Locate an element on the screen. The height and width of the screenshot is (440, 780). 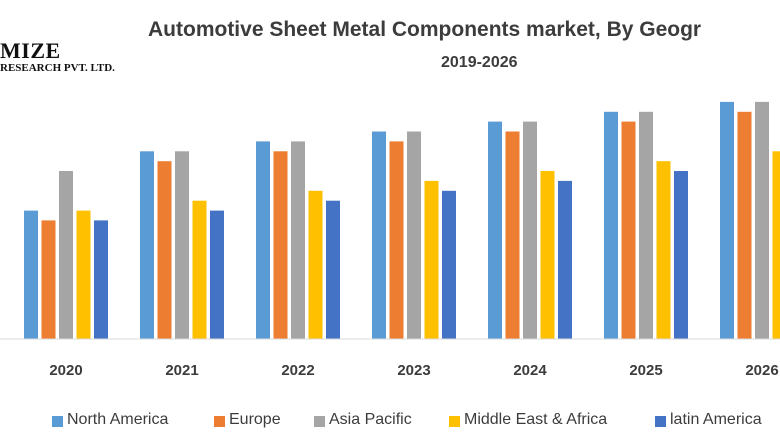
bar-2020-north-america is located at coordinates (31, 274).